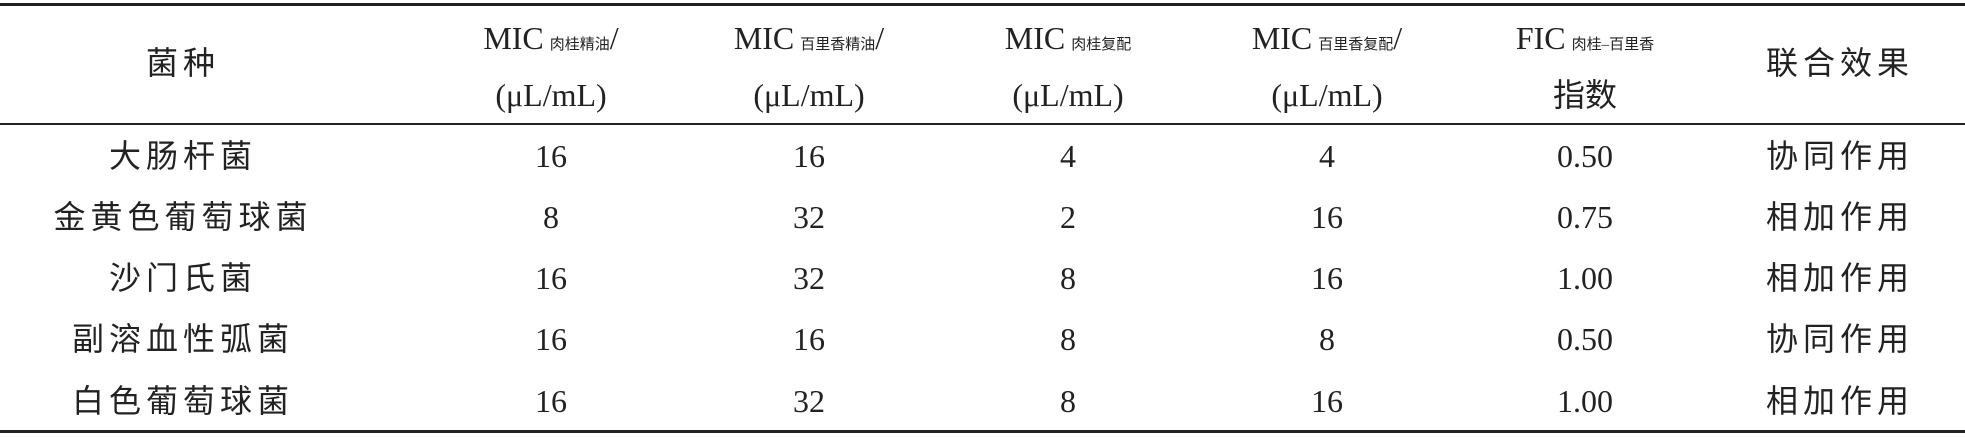 This screenshot has height=443, width=1965. I want to click on header-line: MIC 肉桂复配, so click(1068, 38).